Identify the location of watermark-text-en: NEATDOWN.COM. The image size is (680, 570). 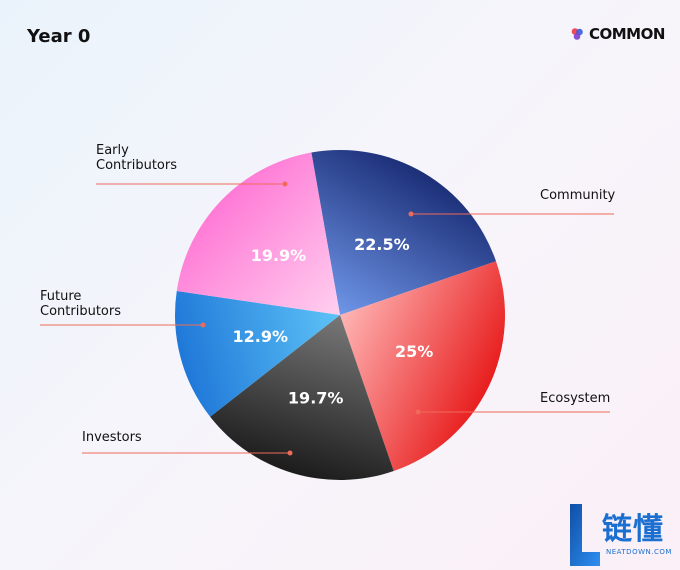
(639, 552).